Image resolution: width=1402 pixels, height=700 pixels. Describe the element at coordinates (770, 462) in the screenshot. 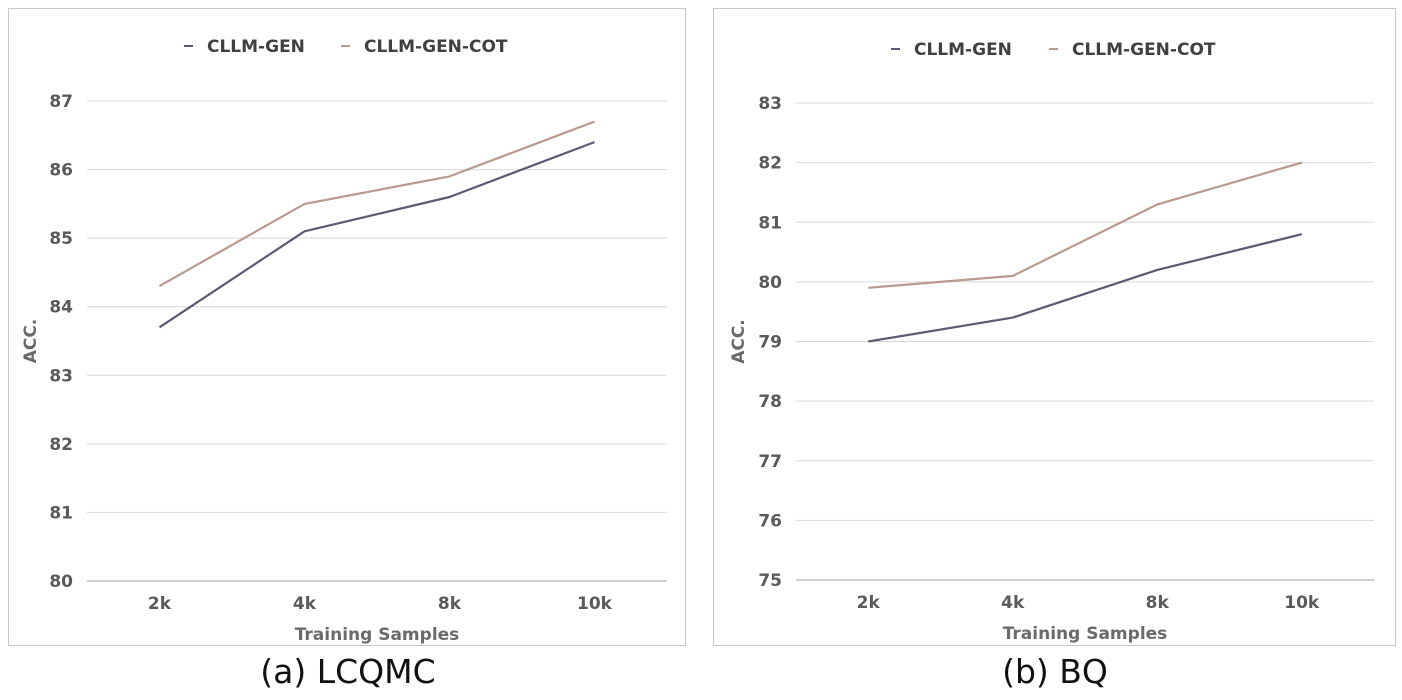

I see `y-tick-label: 77` at that location.